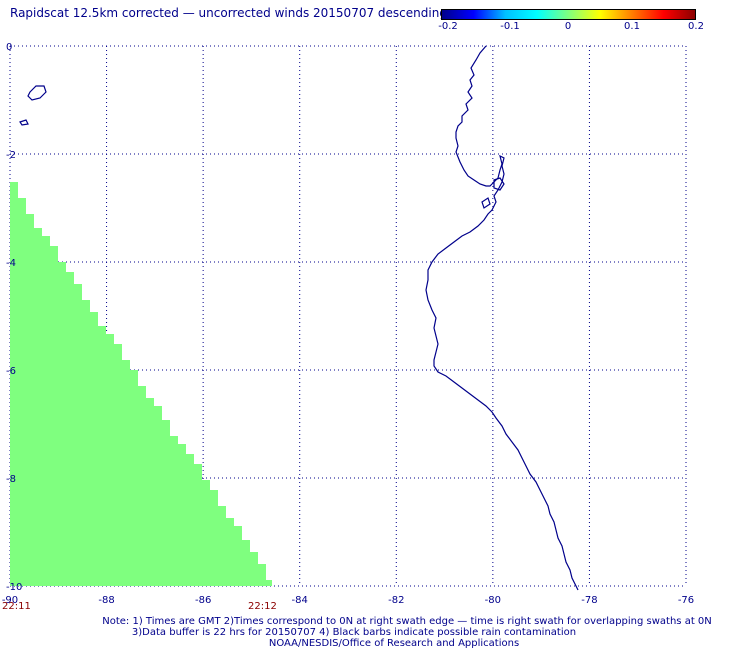 This screenshot has width=740, height=650. I want to click on lat-tick-label: -8, so click(11, 479).